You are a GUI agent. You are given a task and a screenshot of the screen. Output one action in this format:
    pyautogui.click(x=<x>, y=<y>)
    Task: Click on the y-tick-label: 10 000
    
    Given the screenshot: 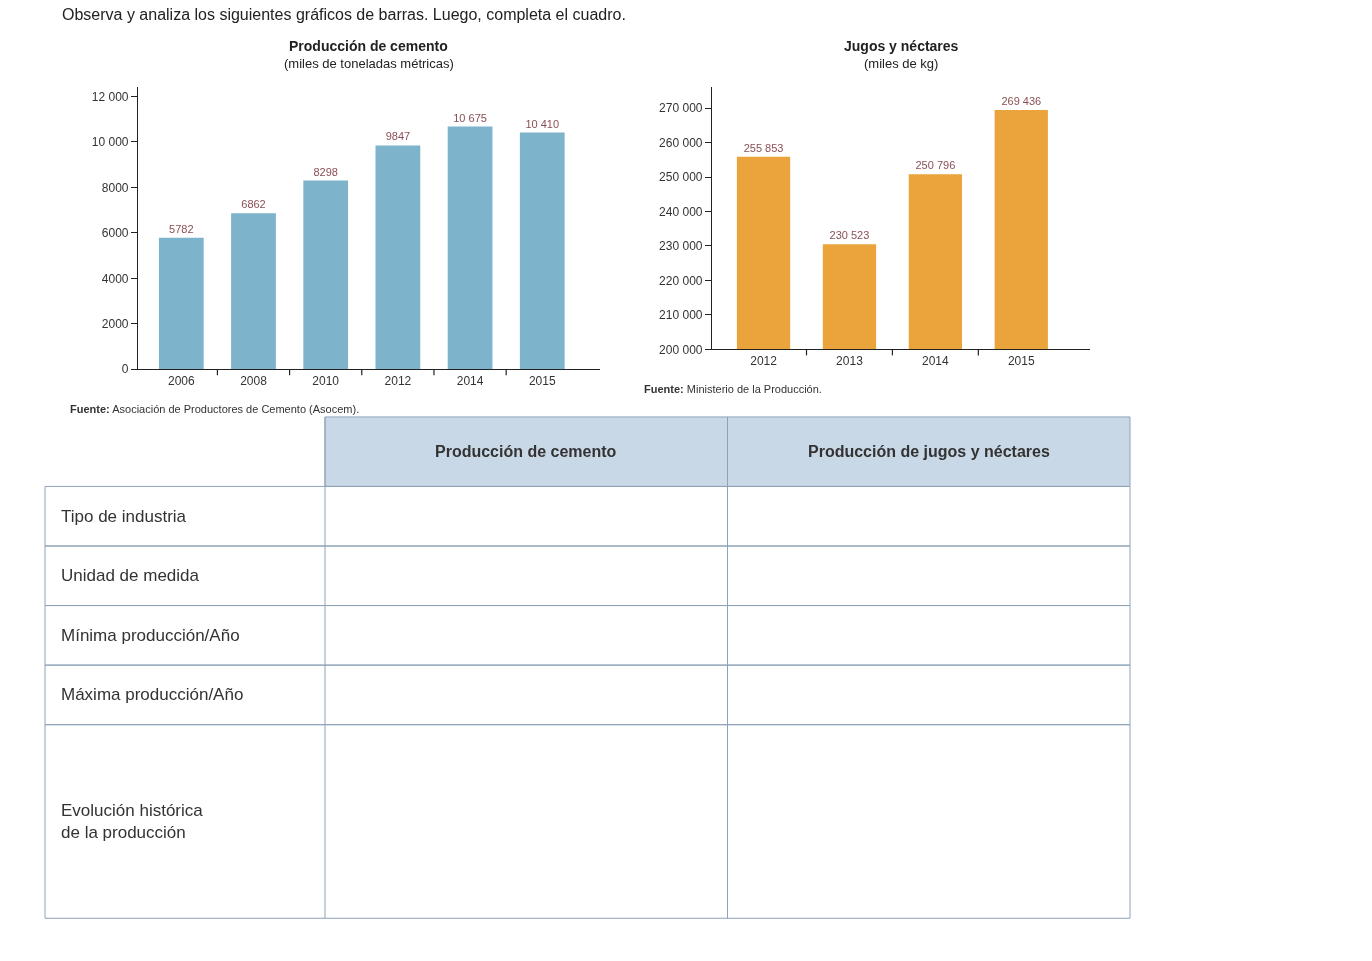 What is the action you would take?
    pyautogui.click(x=110, y=142)
    